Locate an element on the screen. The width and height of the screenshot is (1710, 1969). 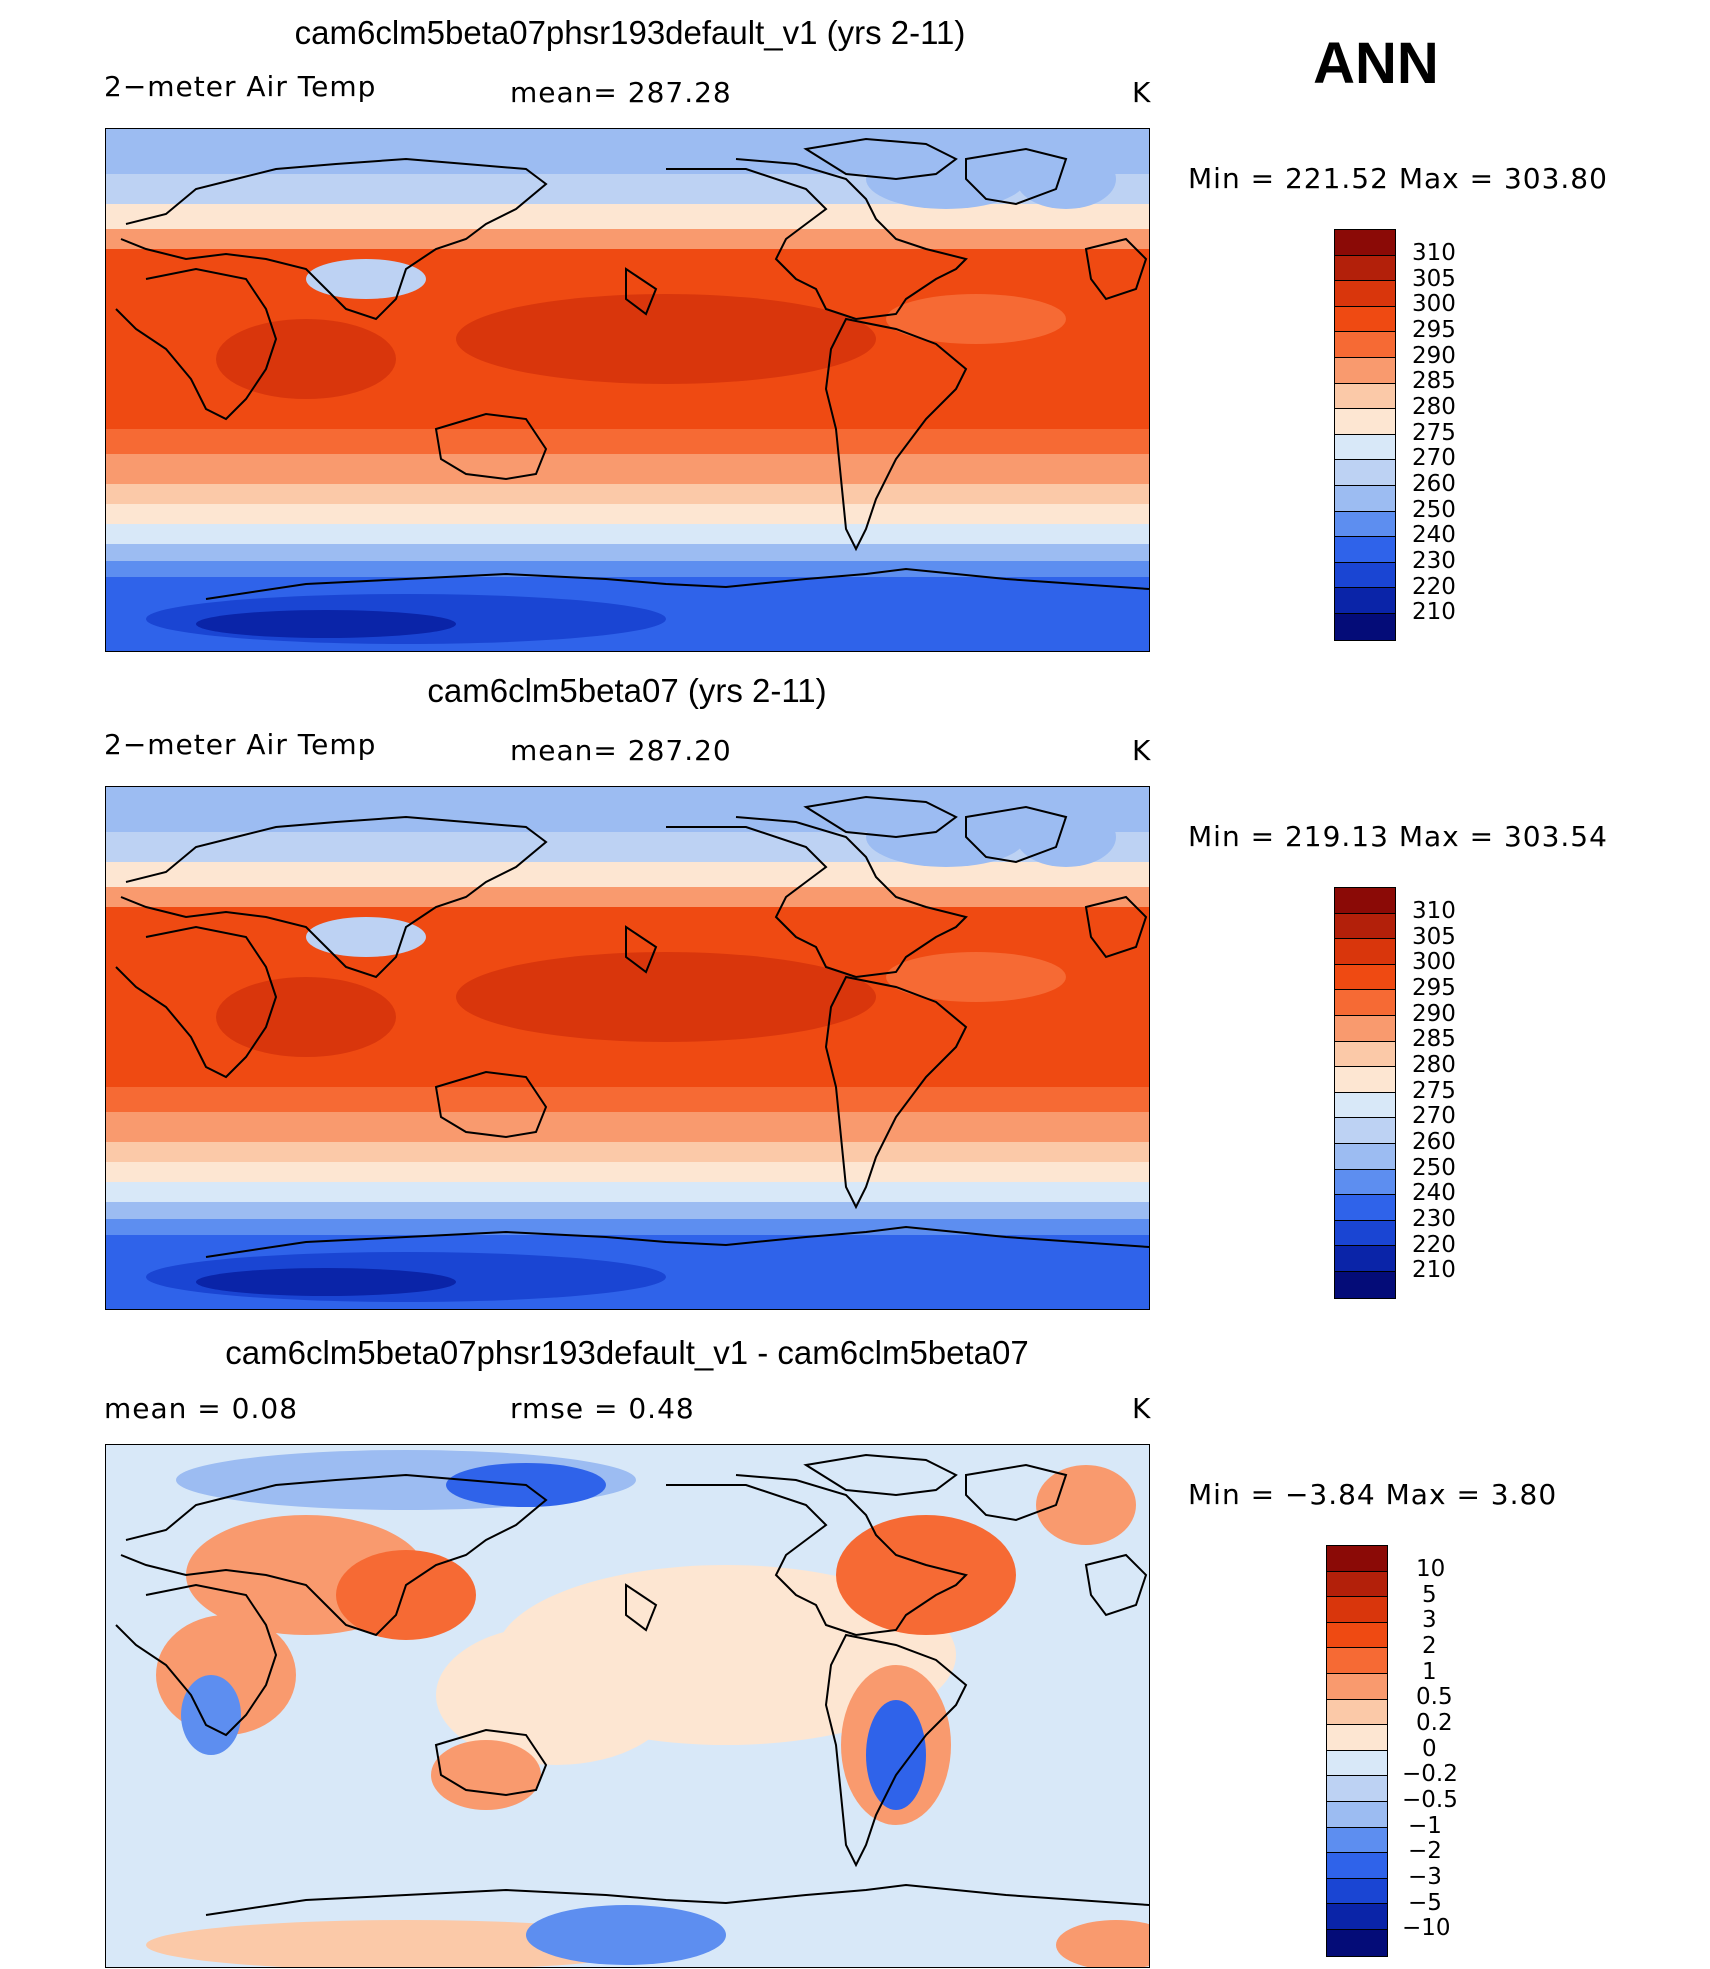
colorbar-tick-label: 10 is located at coordinates (1431, 1569).